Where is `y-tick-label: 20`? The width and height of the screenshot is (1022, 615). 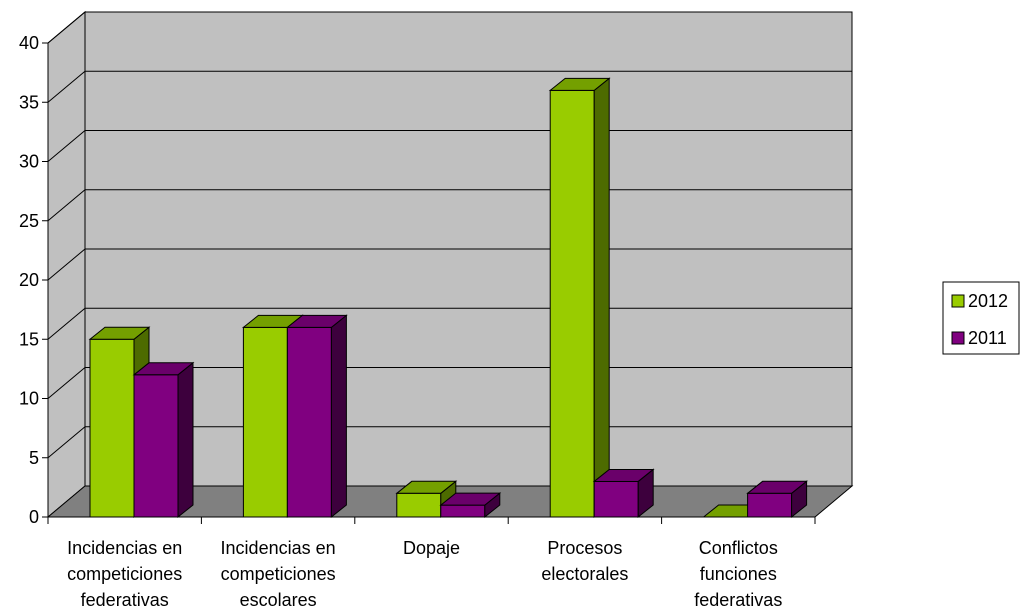
y-tick-label: 20 is located at coordinates (29, 280).